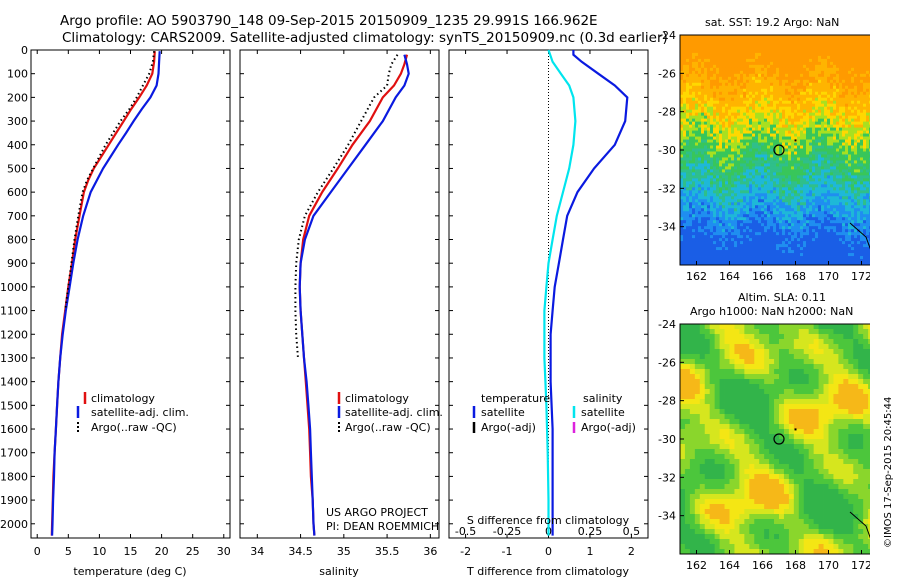 The height and width of the screenshot is (582, 900). I want to click on x-tick-label: 34, so click(257, 551).